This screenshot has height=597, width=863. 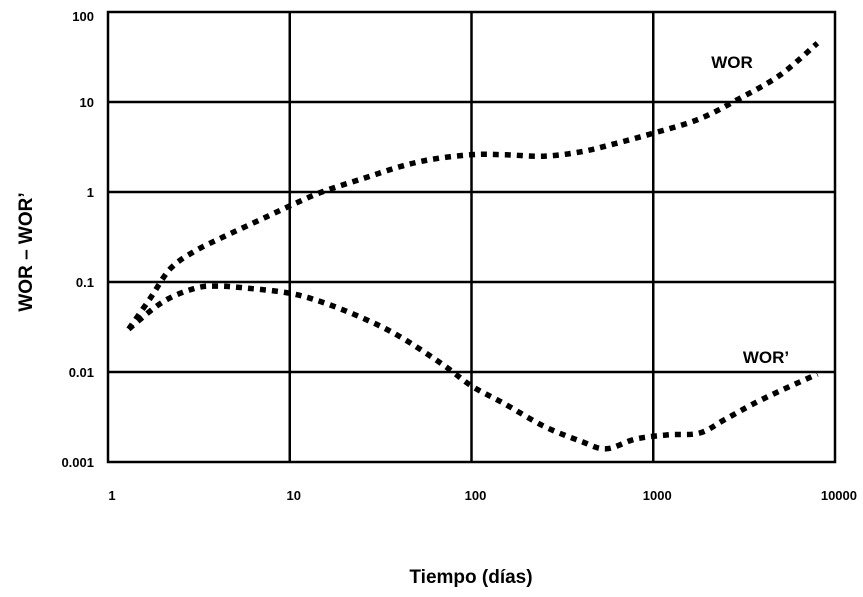 What do you see at coordinates (476, 495) in the screenshot?
I see `x-tick-label: 100` at bounding box center [476, 495].